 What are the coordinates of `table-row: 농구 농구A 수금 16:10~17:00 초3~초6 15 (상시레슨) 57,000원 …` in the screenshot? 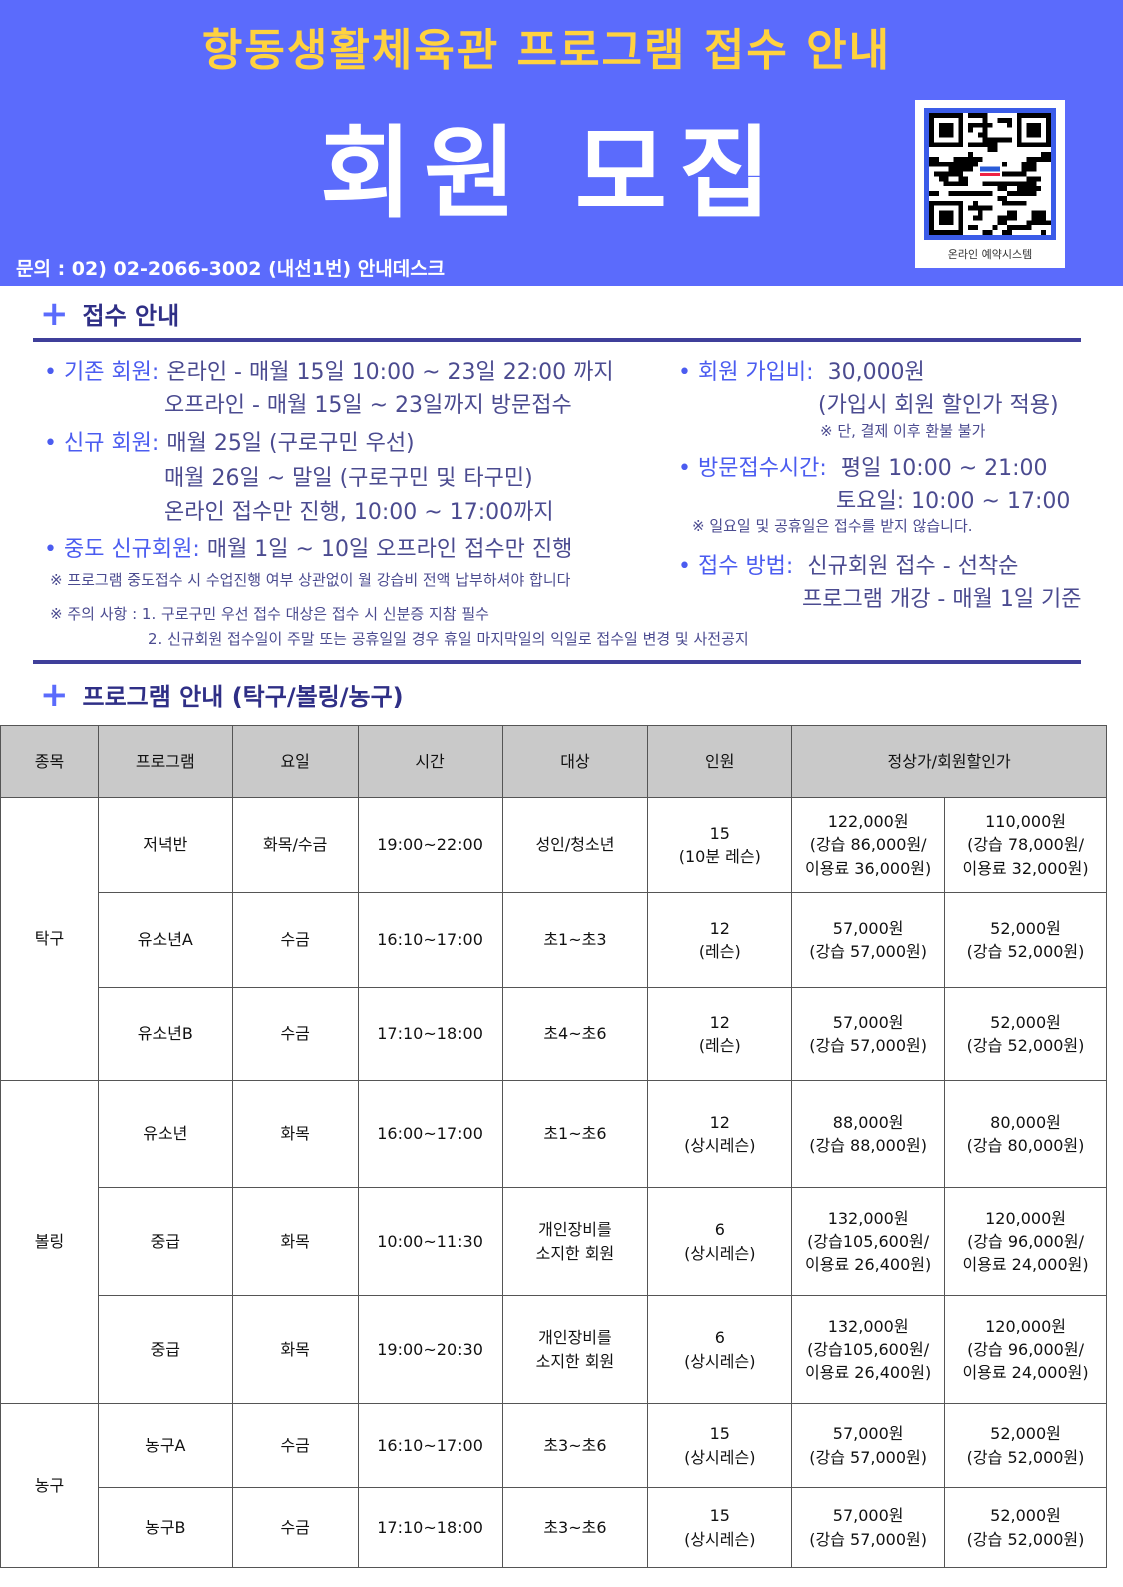 It's located at (553, 1485).